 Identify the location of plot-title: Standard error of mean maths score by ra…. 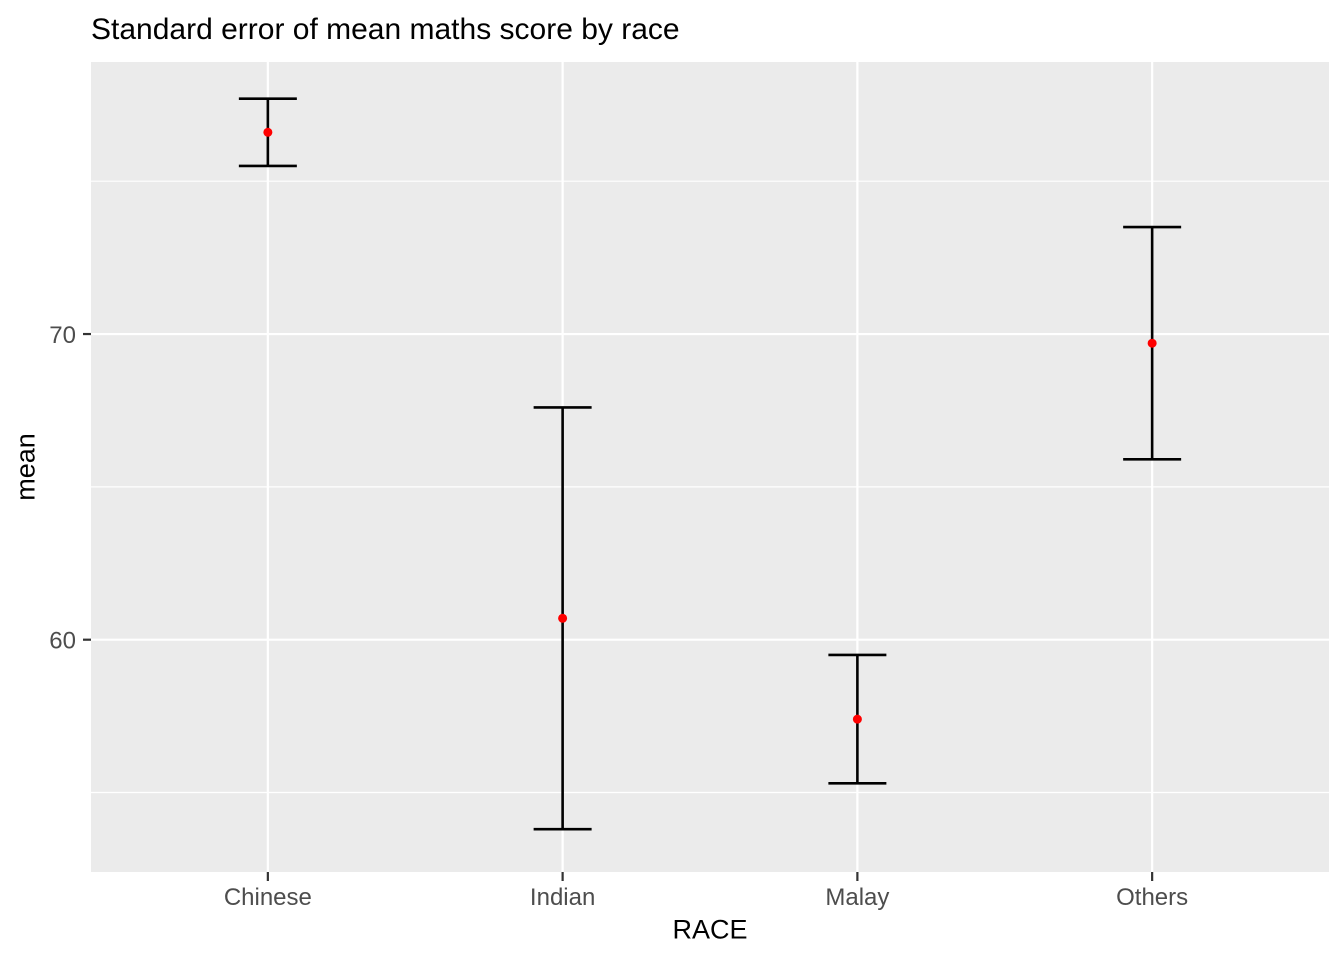
(385, 29).